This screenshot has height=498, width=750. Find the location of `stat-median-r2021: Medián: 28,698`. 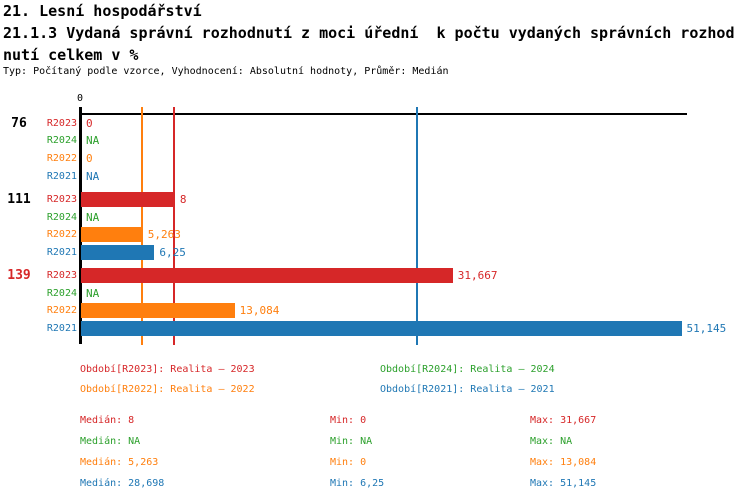

stat-median-r2021: Medián: 28,698 is located at coordinates (122, 483).